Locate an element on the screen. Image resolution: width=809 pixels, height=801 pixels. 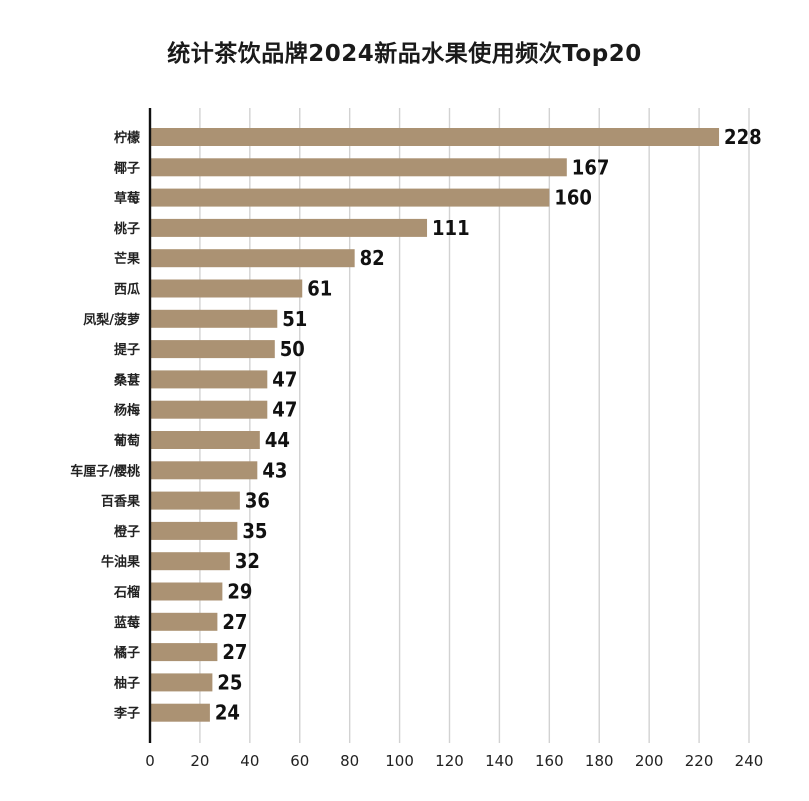
x-tick-label: 40 is located at coordinates (249, 761).